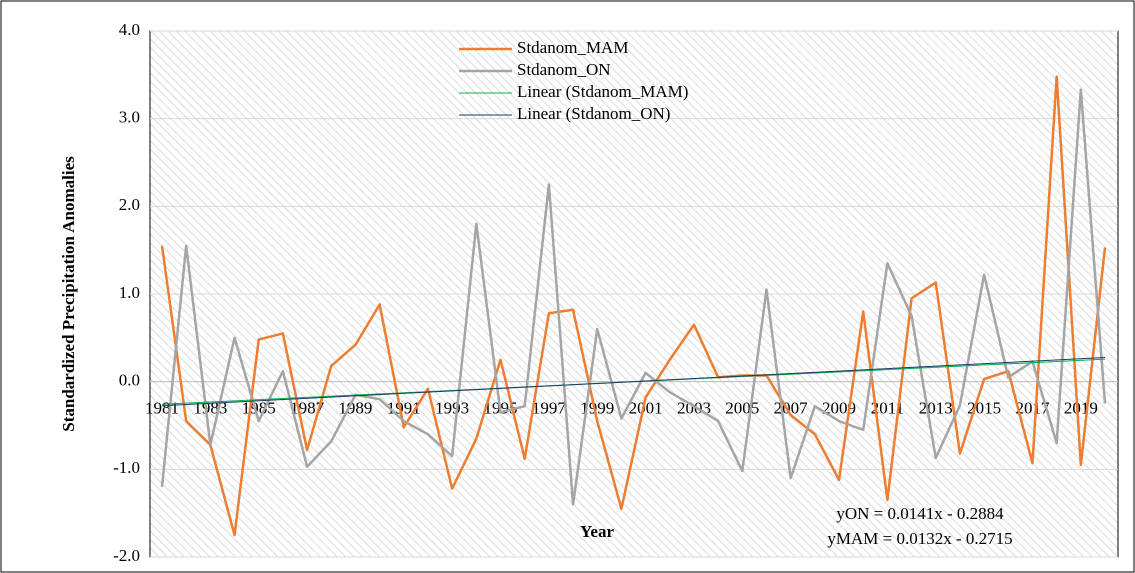 This screenshot has width=1135, height=573. What do you see at coordinates (597, 408) in the screenshot?
I see `x-tick-label: 1999` at bounding box center [597, 408].